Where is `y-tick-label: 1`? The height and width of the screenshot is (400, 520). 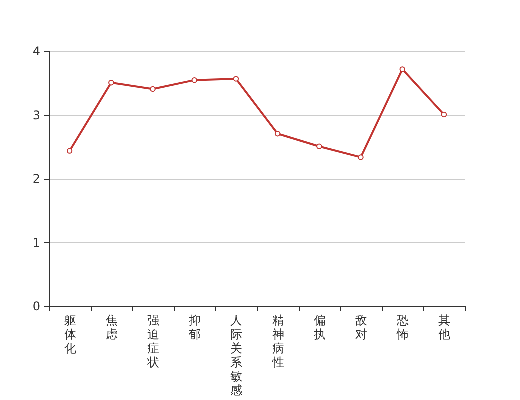 y-tick-label: 1 is located at coordinates (36, 243).